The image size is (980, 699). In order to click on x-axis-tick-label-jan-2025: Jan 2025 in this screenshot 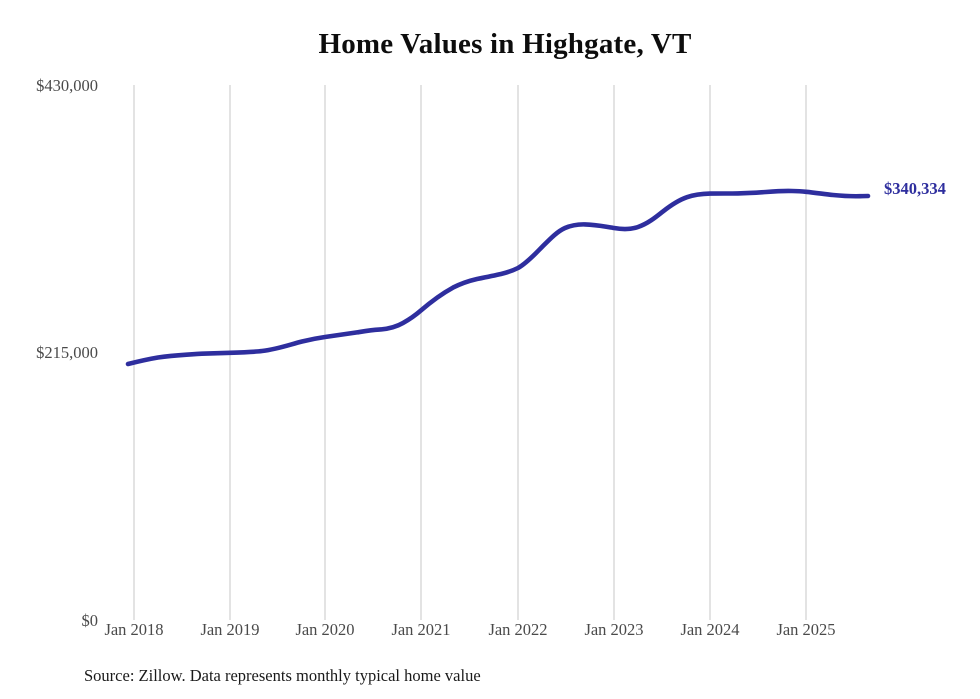, I will do `click(806, 629)`.